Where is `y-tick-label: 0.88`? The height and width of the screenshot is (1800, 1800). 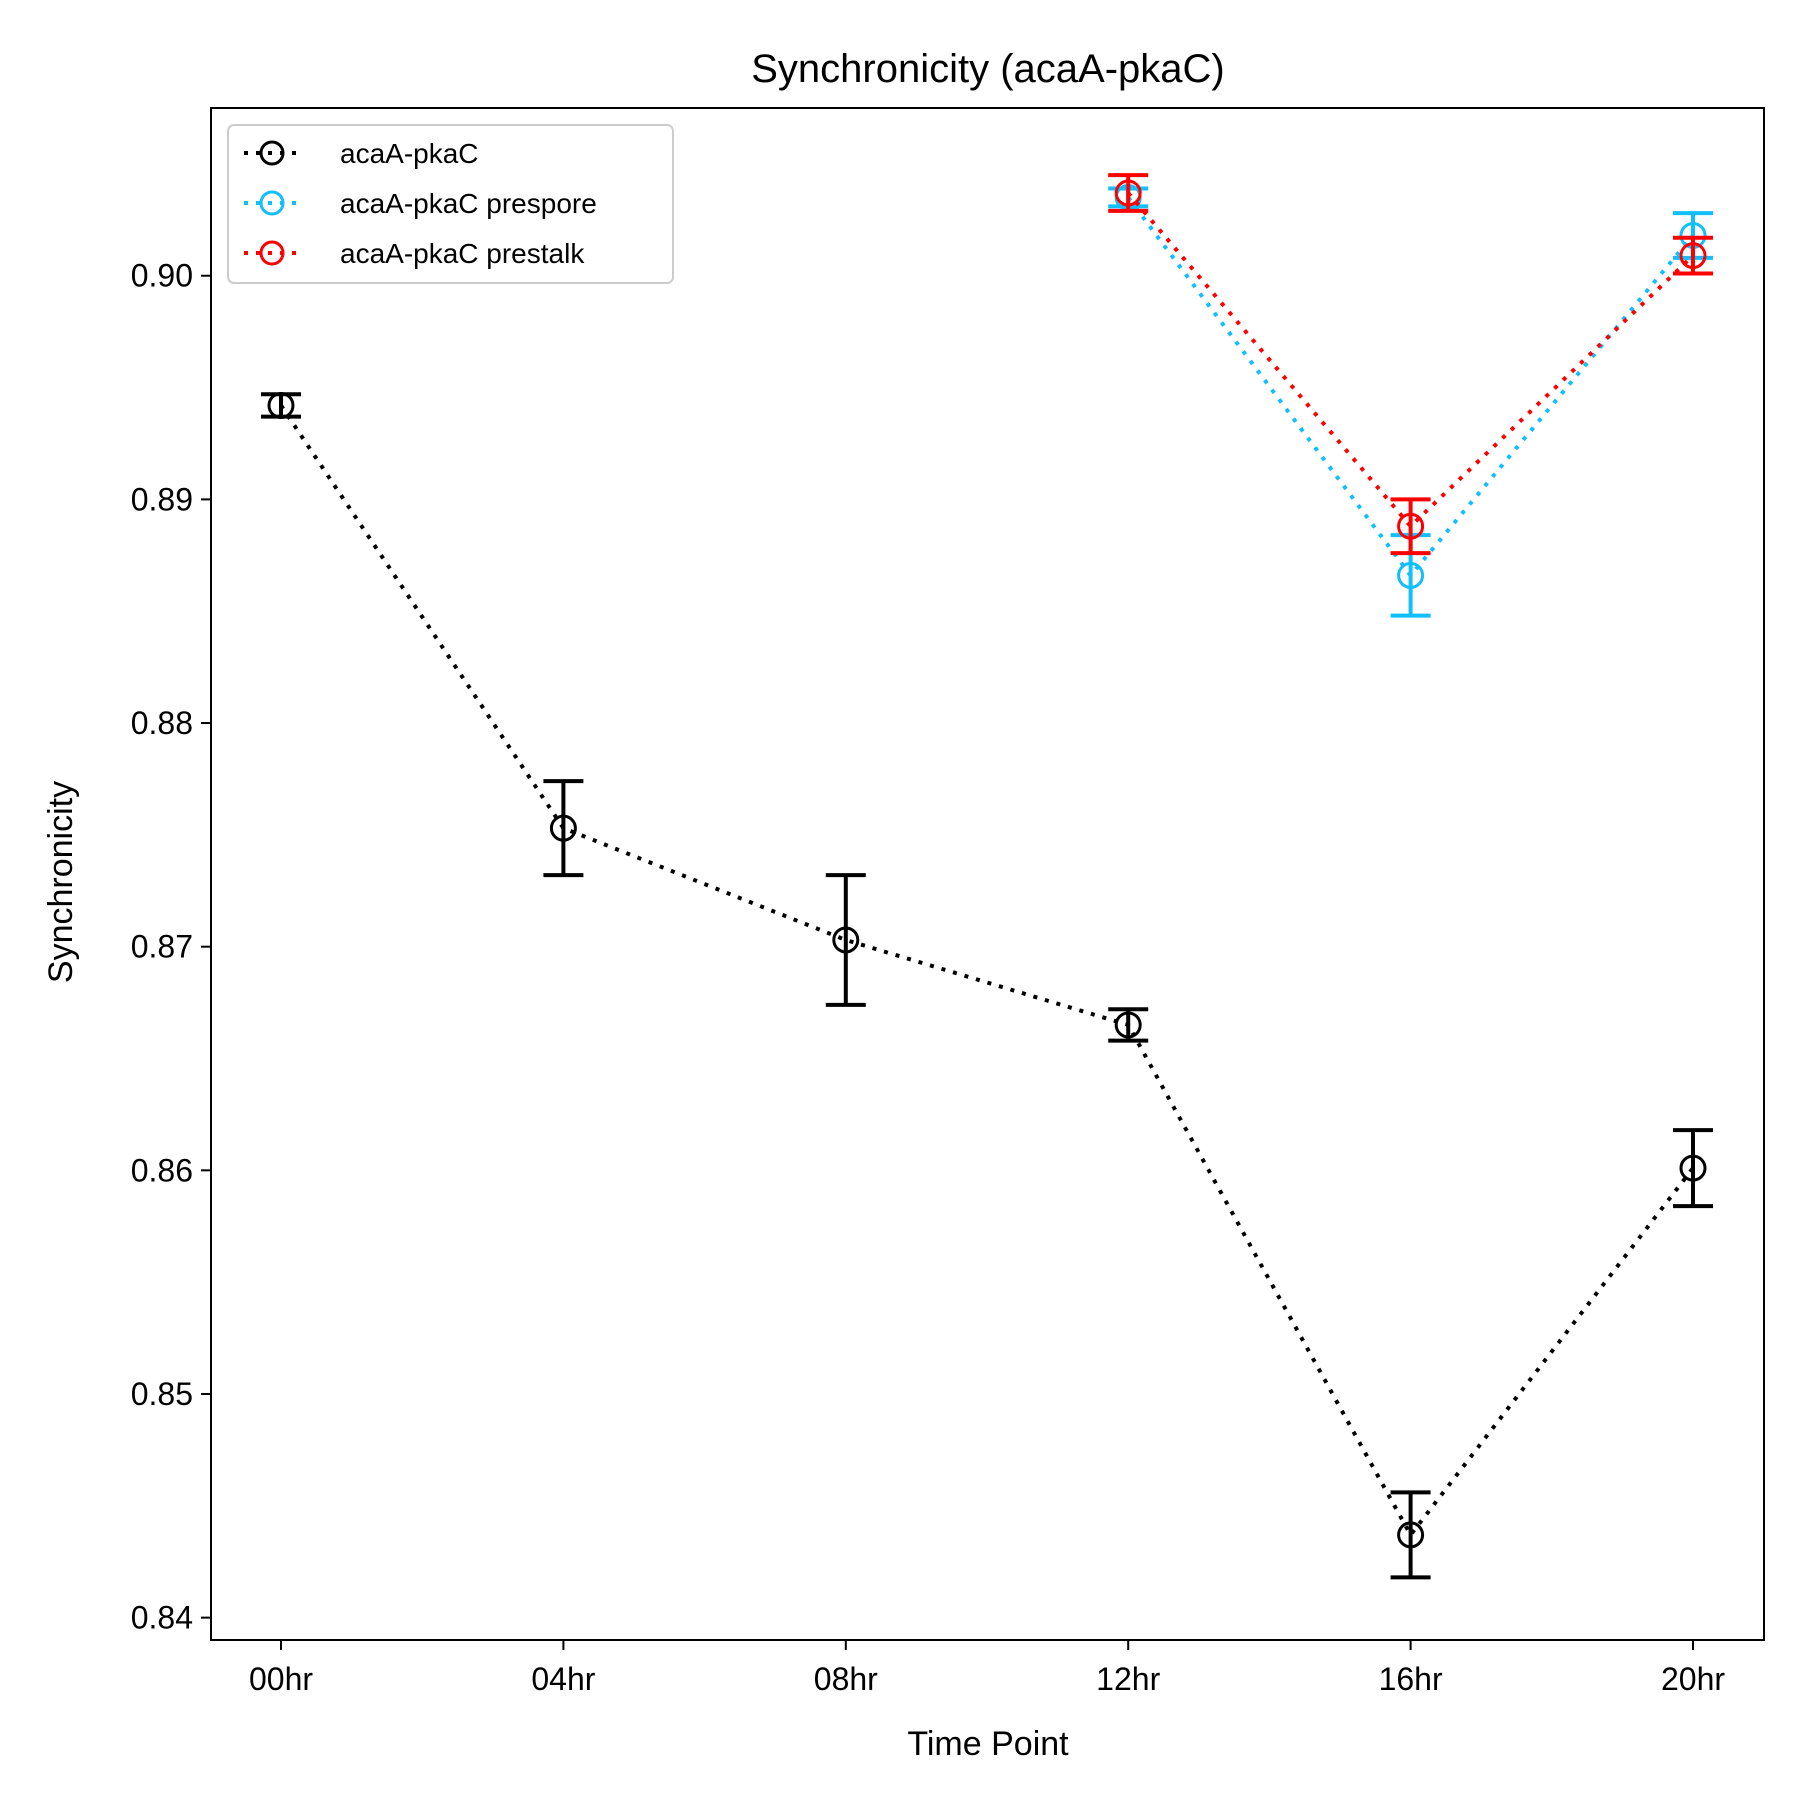
y-tick-label: 0.88 is located at coordinates (162, 723).